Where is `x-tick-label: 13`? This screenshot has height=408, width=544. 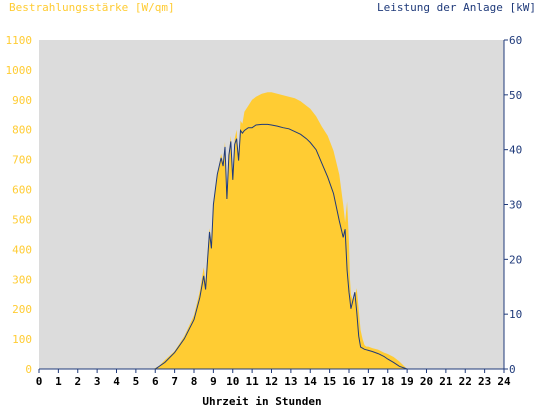
x-tick-label: 13 is located at coordinates (290, 381).